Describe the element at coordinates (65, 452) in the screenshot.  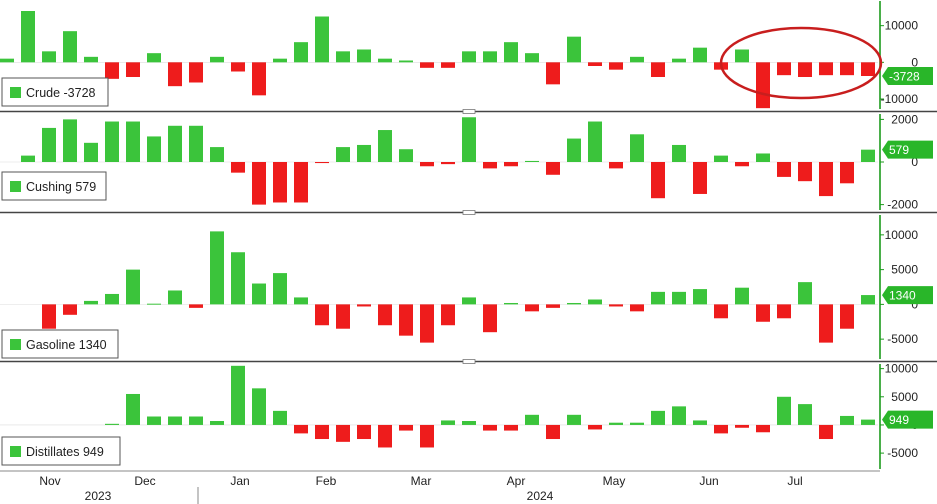
I see `distillates-legend-label: Distillates 949` at that location.